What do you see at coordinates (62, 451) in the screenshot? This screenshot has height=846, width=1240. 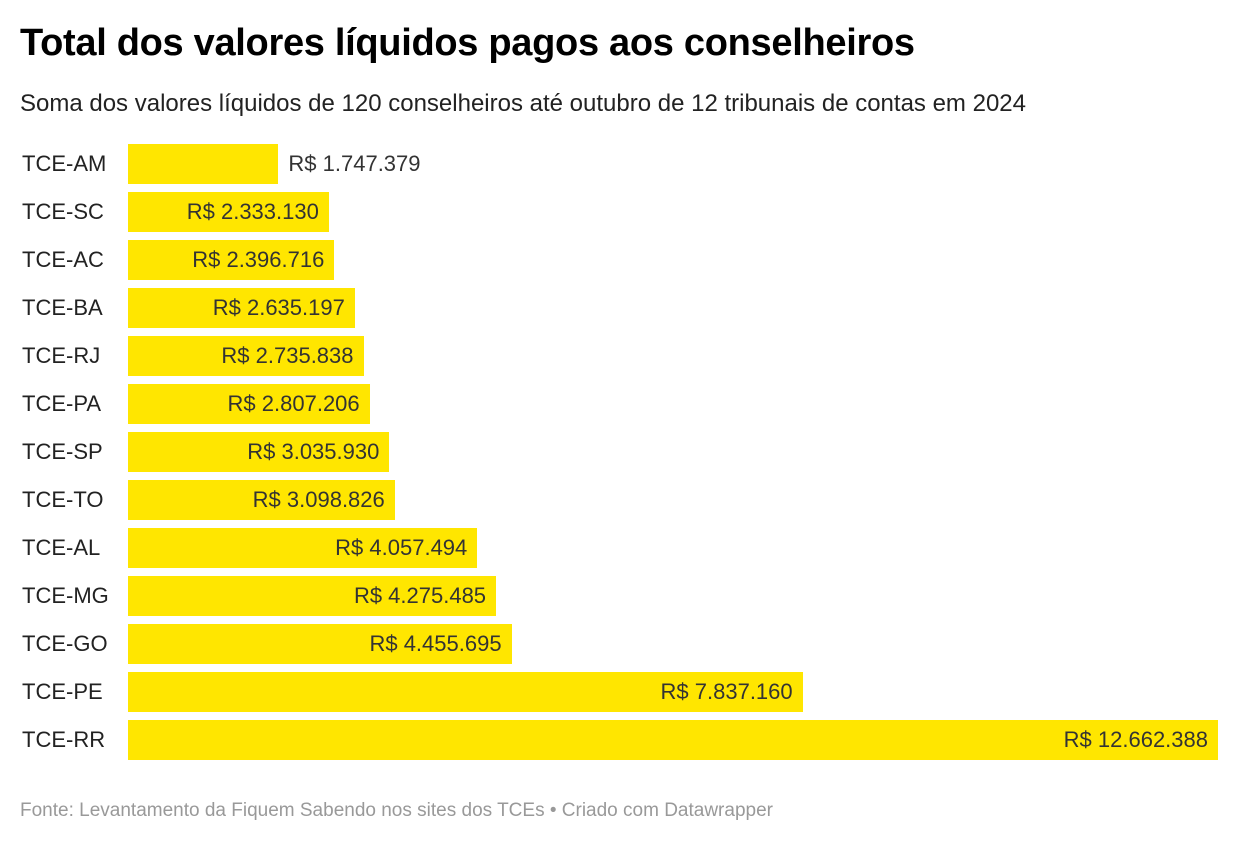 I see `category-label: TCE-SP` at bounding box center [62, 451].